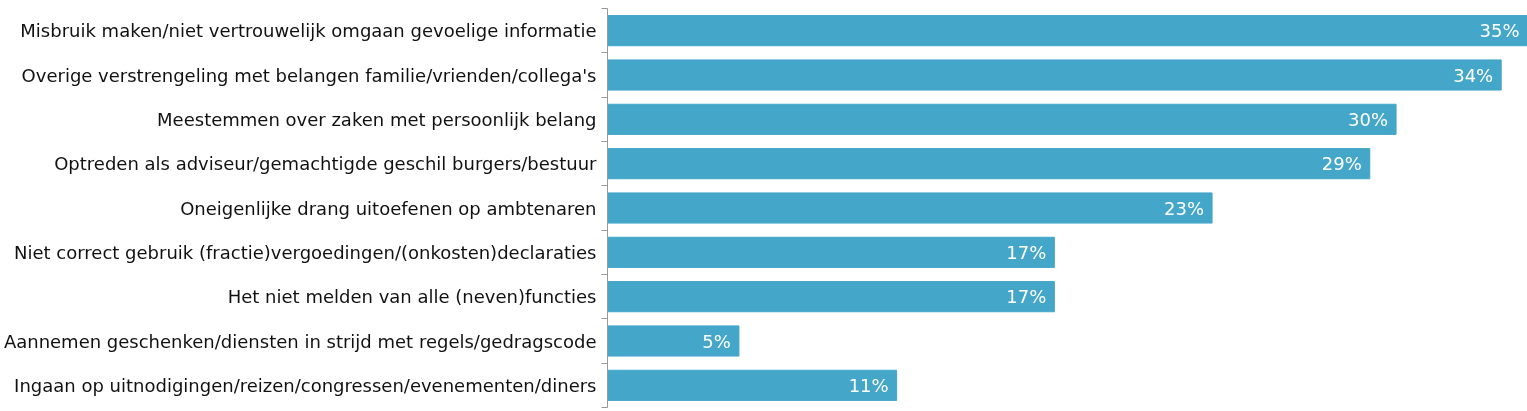  What do you see at coordinates (716, 341) in the screenshot?
I see `data-label: 5%` at bounding box center [716, 341].